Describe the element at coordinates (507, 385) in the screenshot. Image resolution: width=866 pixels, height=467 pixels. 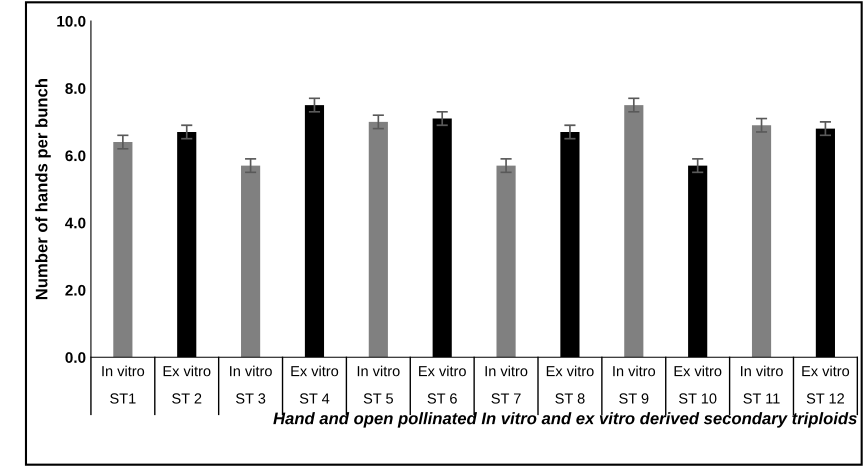
I see `x-tick-label: In vitro ST 7` at that location.